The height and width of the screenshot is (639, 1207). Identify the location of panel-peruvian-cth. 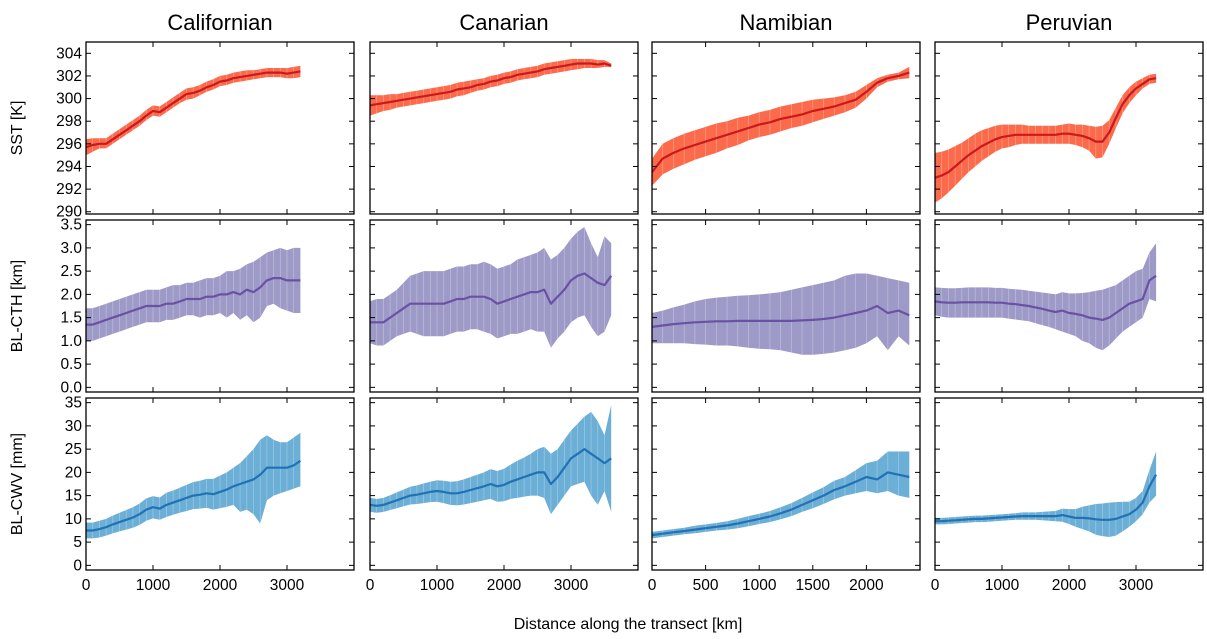
(1069, 306).